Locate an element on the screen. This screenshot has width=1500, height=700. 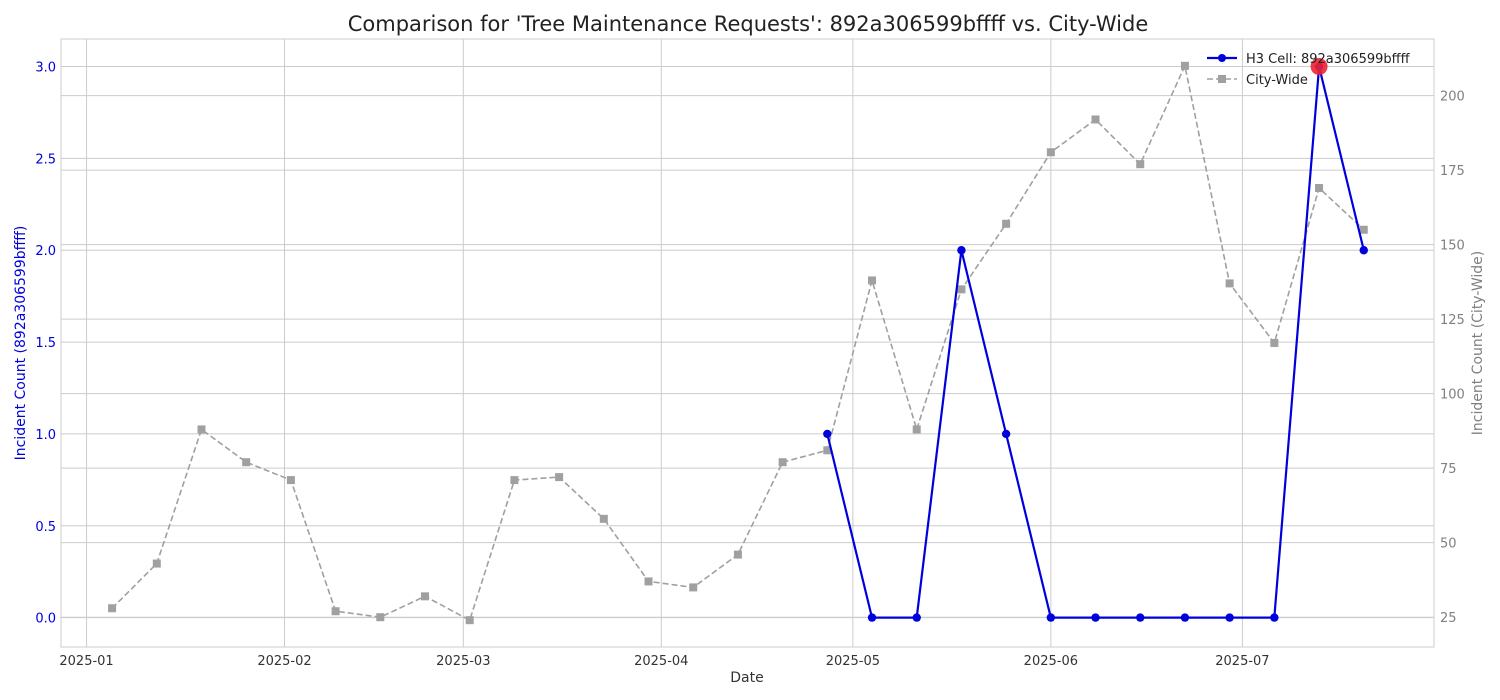
y-tick-label-right: 150 is located at coordinates (1452, 246).